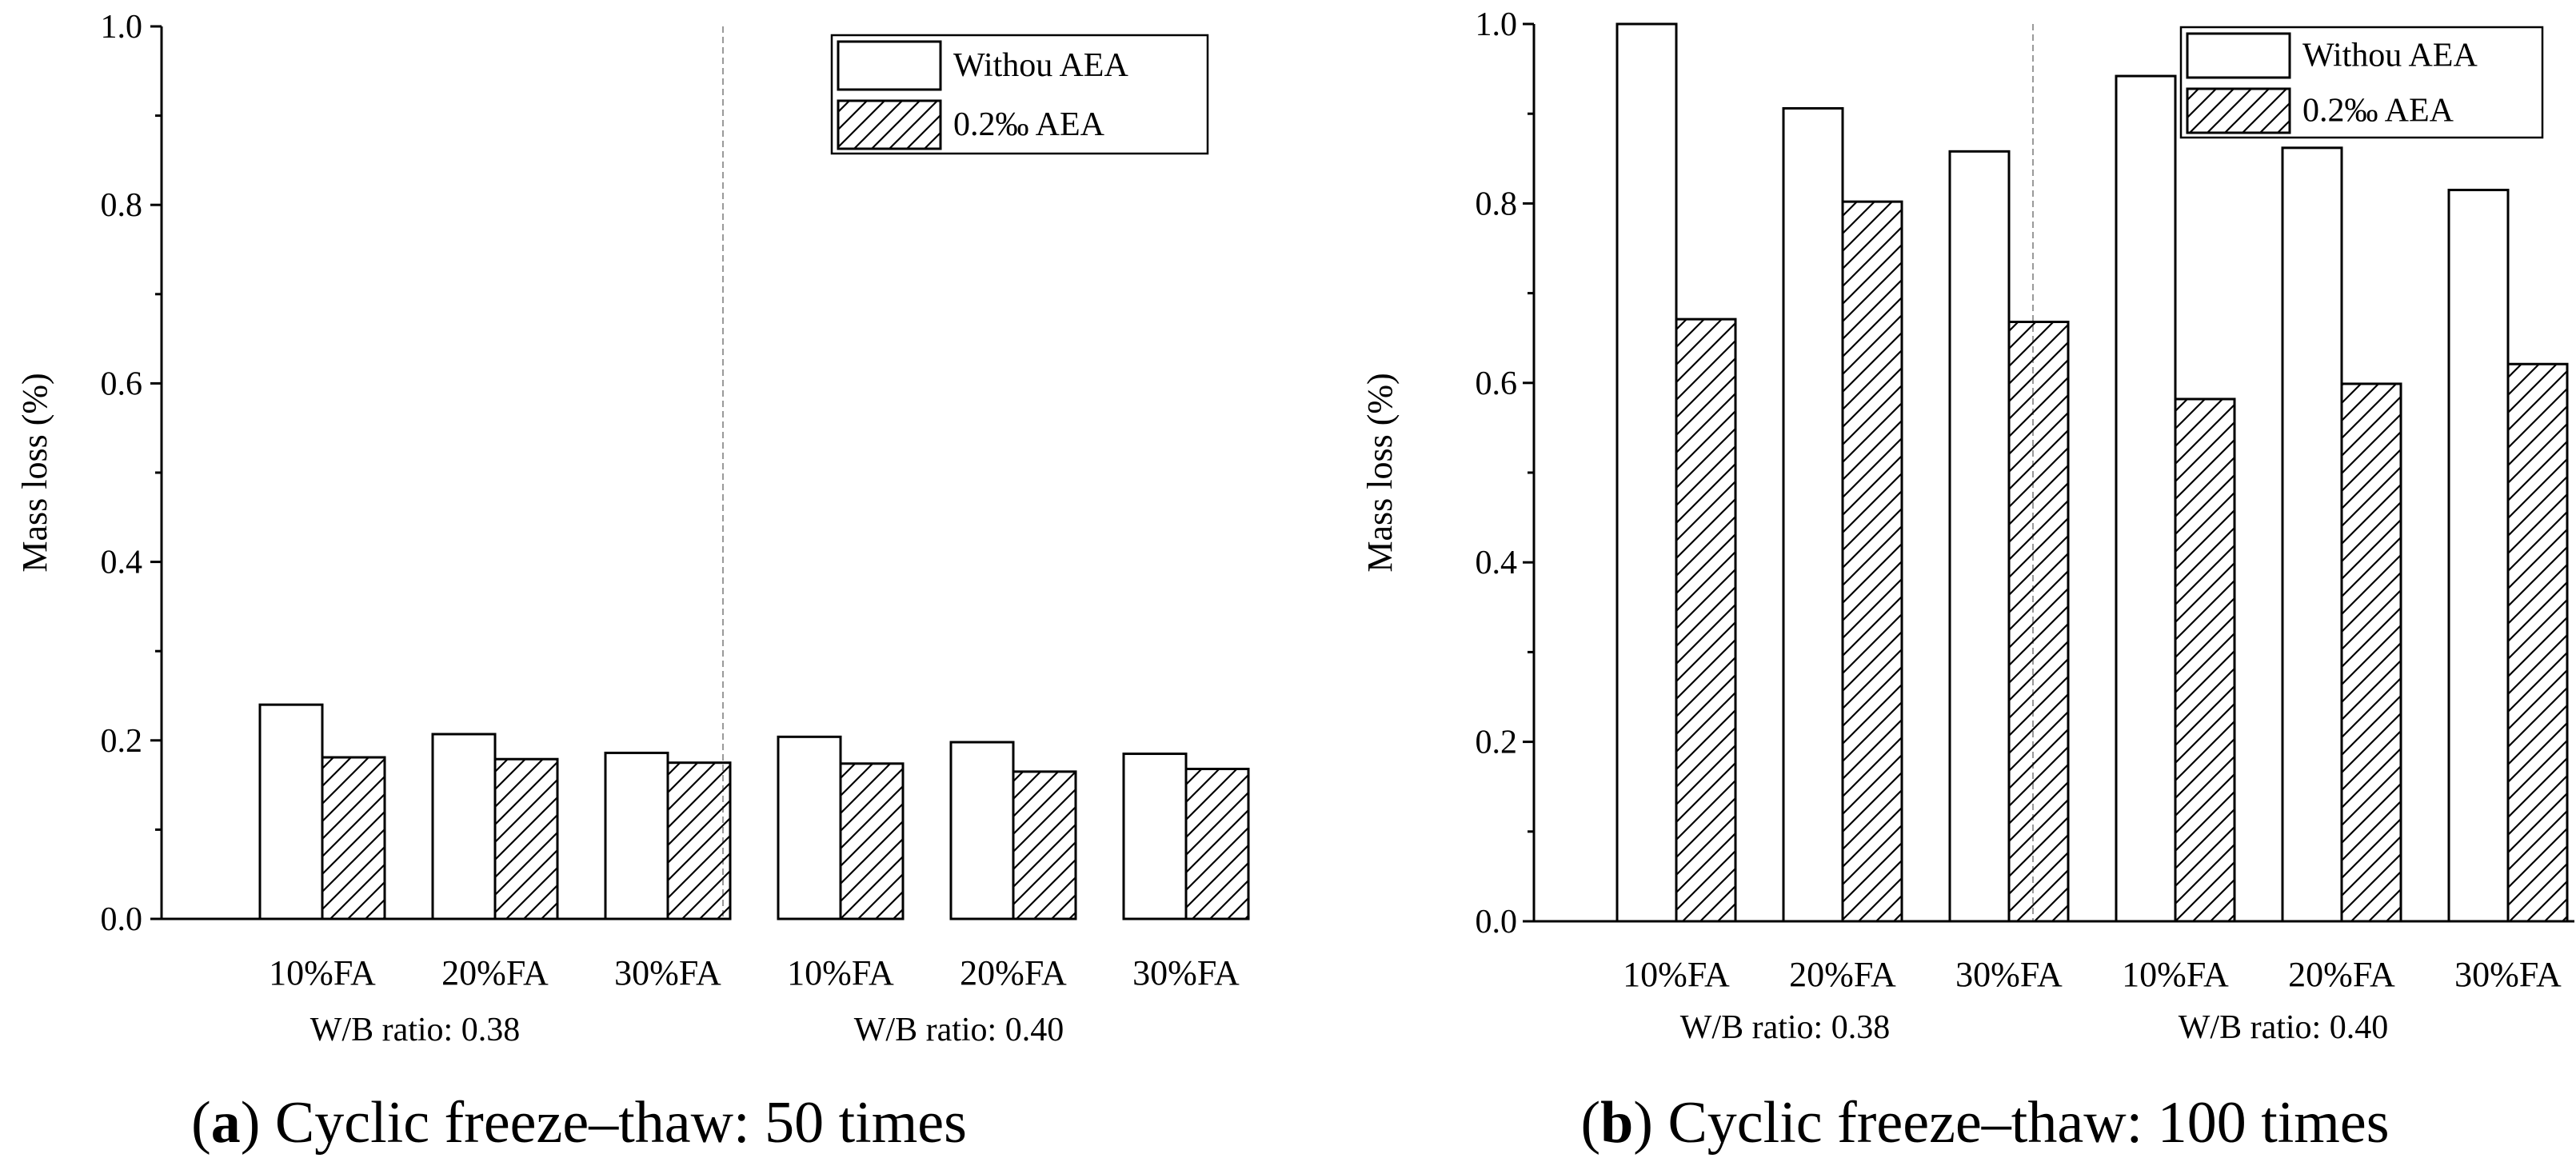 The height and width of the screenshot is (1170, 2576). Describe the element at coordinates (1617, 1123) in the screenshot. I see `caption-panel-letter: b` at that location.